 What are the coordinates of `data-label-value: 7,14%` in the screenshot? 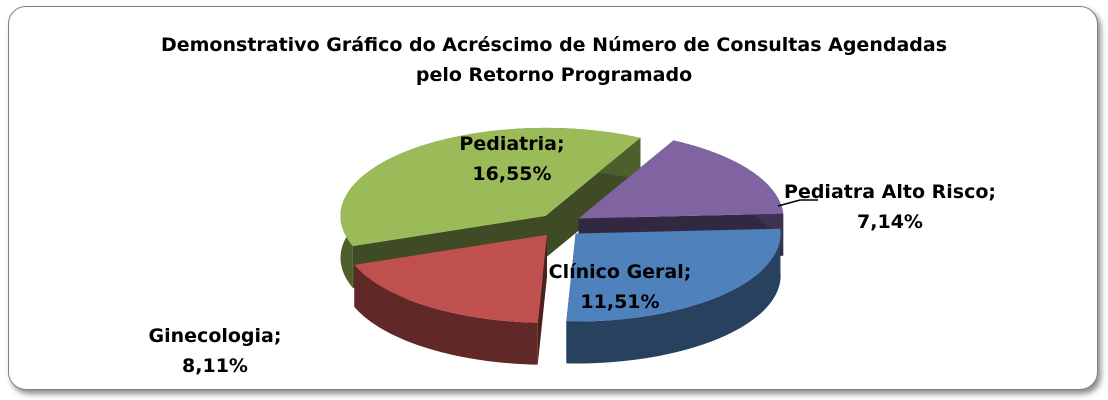 It's located at (890, 222).